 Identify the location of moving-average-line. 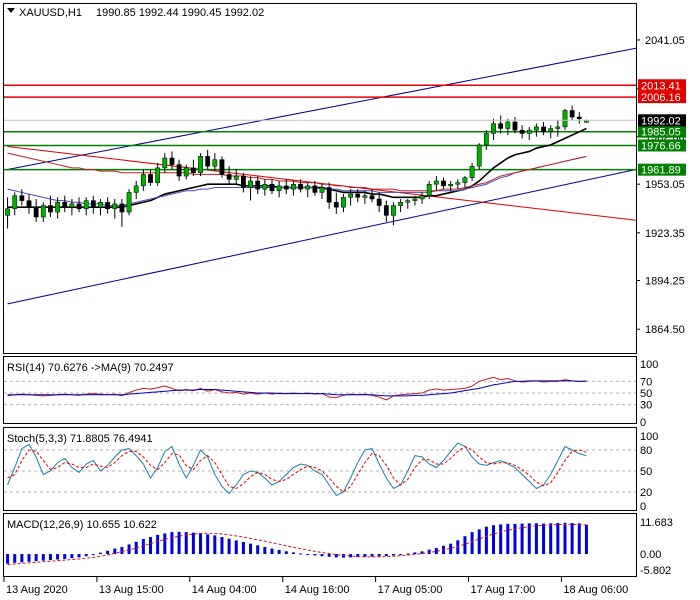
(297, 181).